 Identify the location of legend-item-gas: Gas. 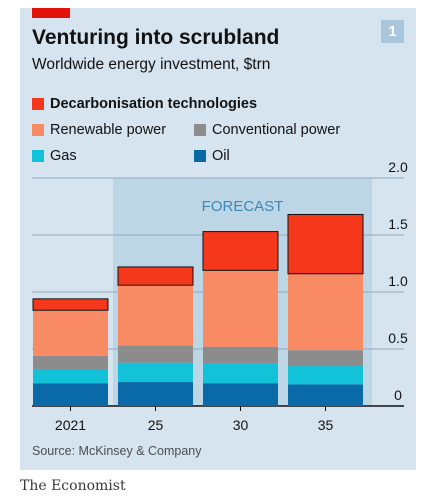
(54, 156).